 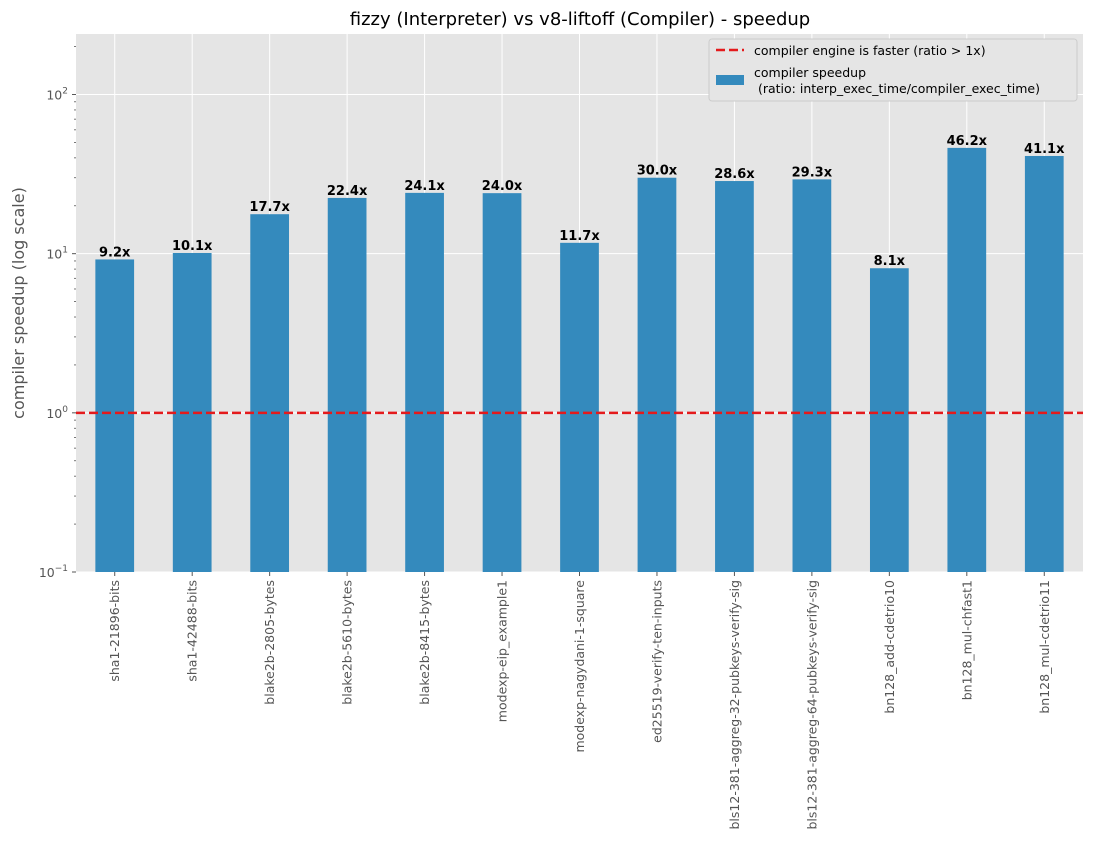 What do you see at coordinates (53, 572) in the screenshot?
I see `y-tick-label: 10⁻¹` at bounding box center [53, 572].